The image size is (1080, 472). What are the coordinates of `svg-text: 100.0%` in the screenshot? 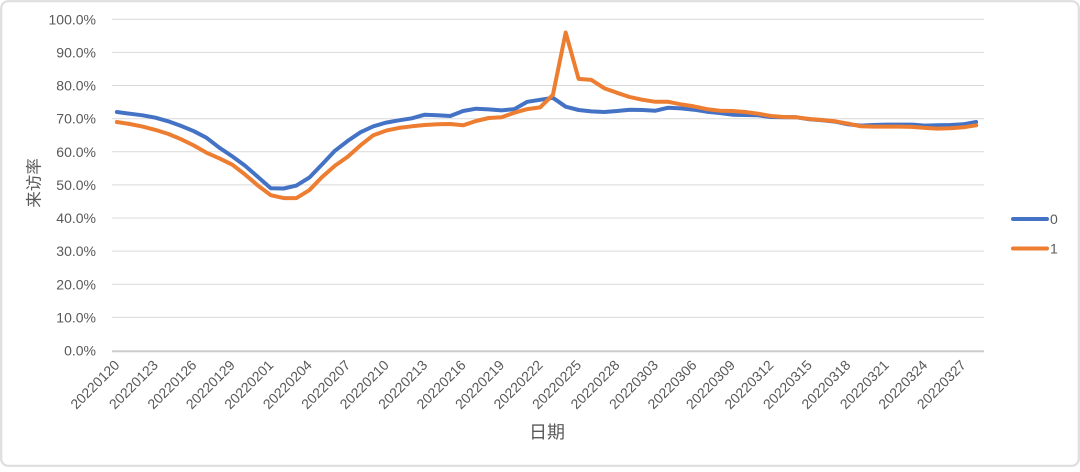 It's located at (72, 19).